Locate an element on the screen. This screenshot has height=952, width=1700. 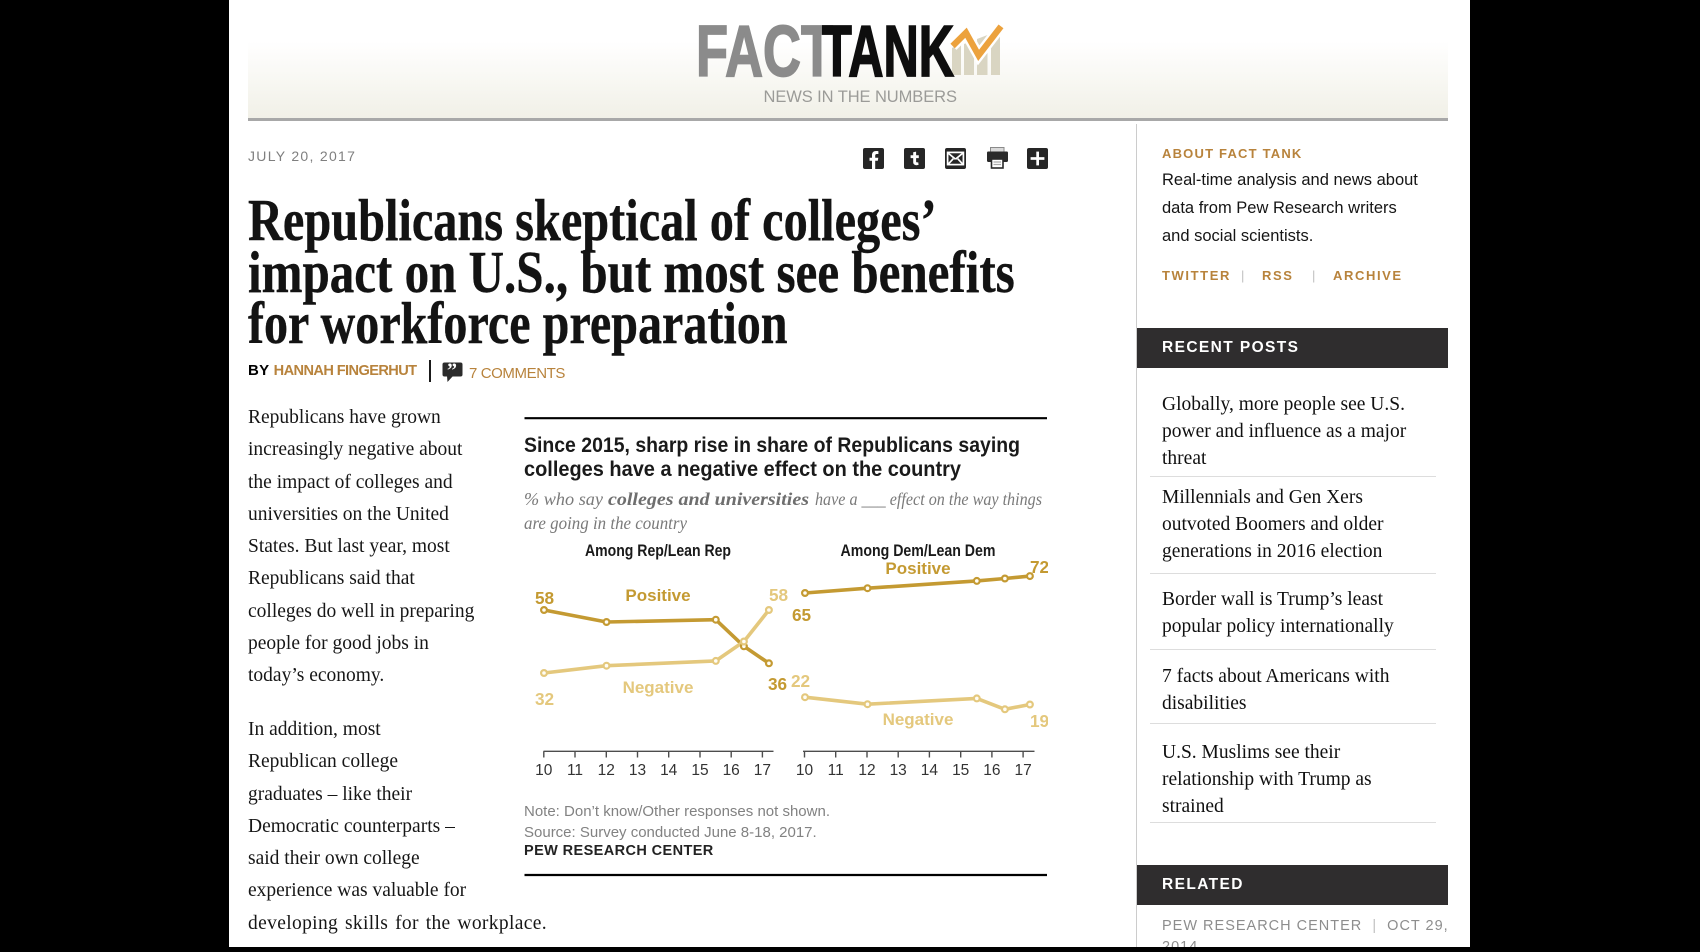
svg-text: are going in the country is located at coordinates (605, 523).